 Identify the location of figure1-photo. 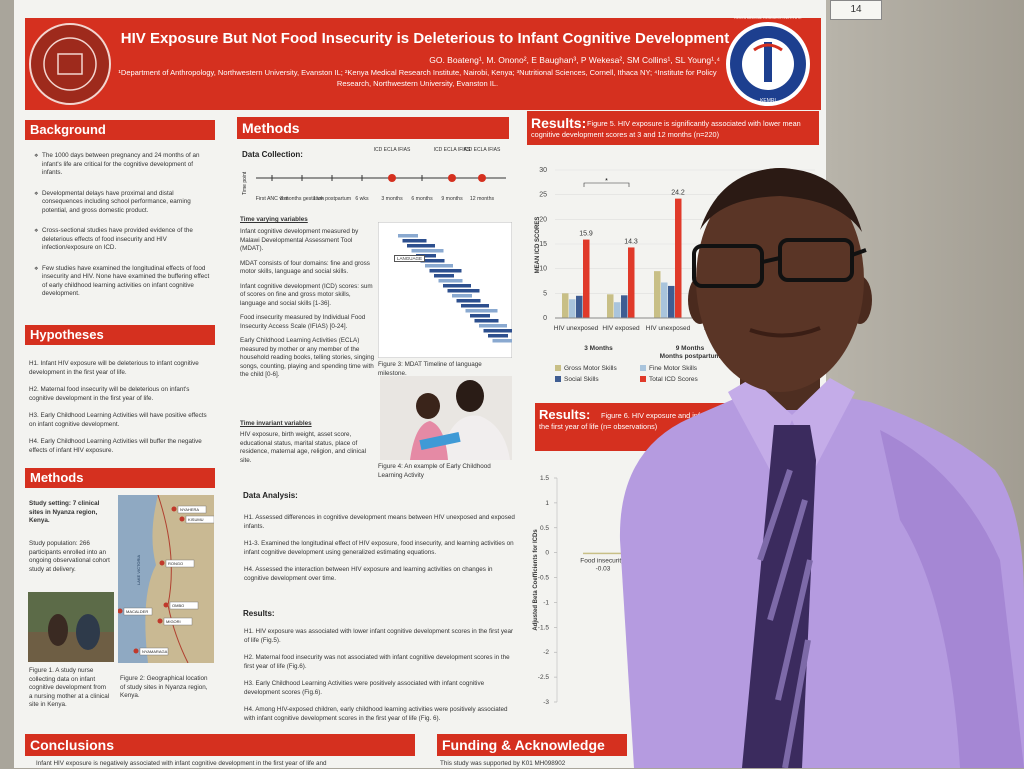
(71, 627).